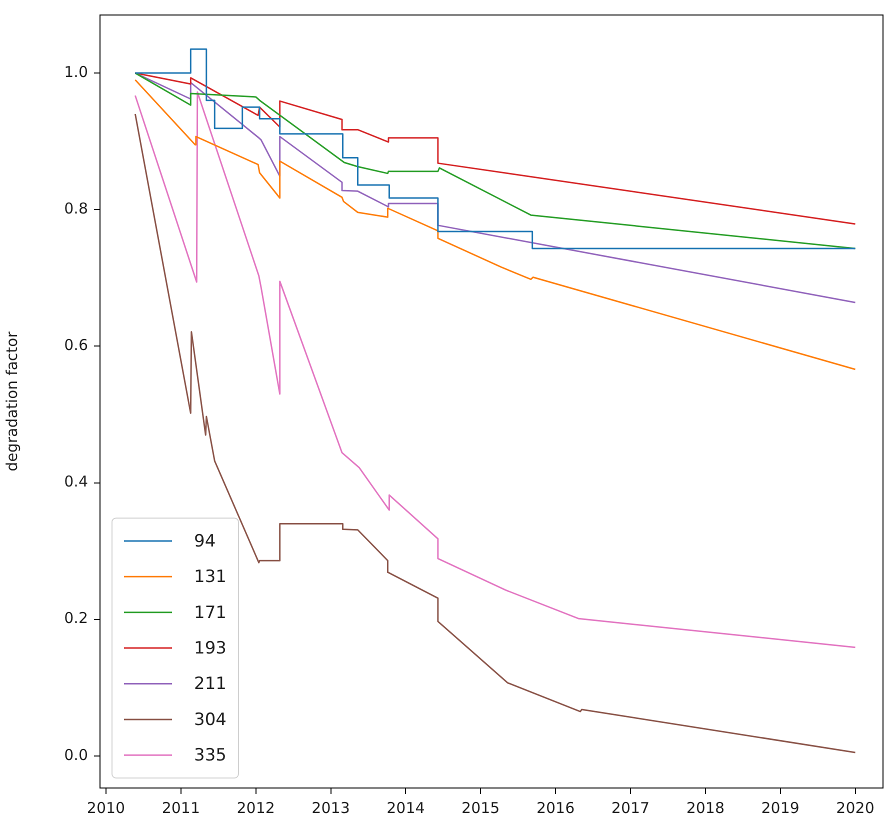 The width and height of the screenshot is (888, 837). I want to click on x-tick-label: 2015, so click(481, 807).